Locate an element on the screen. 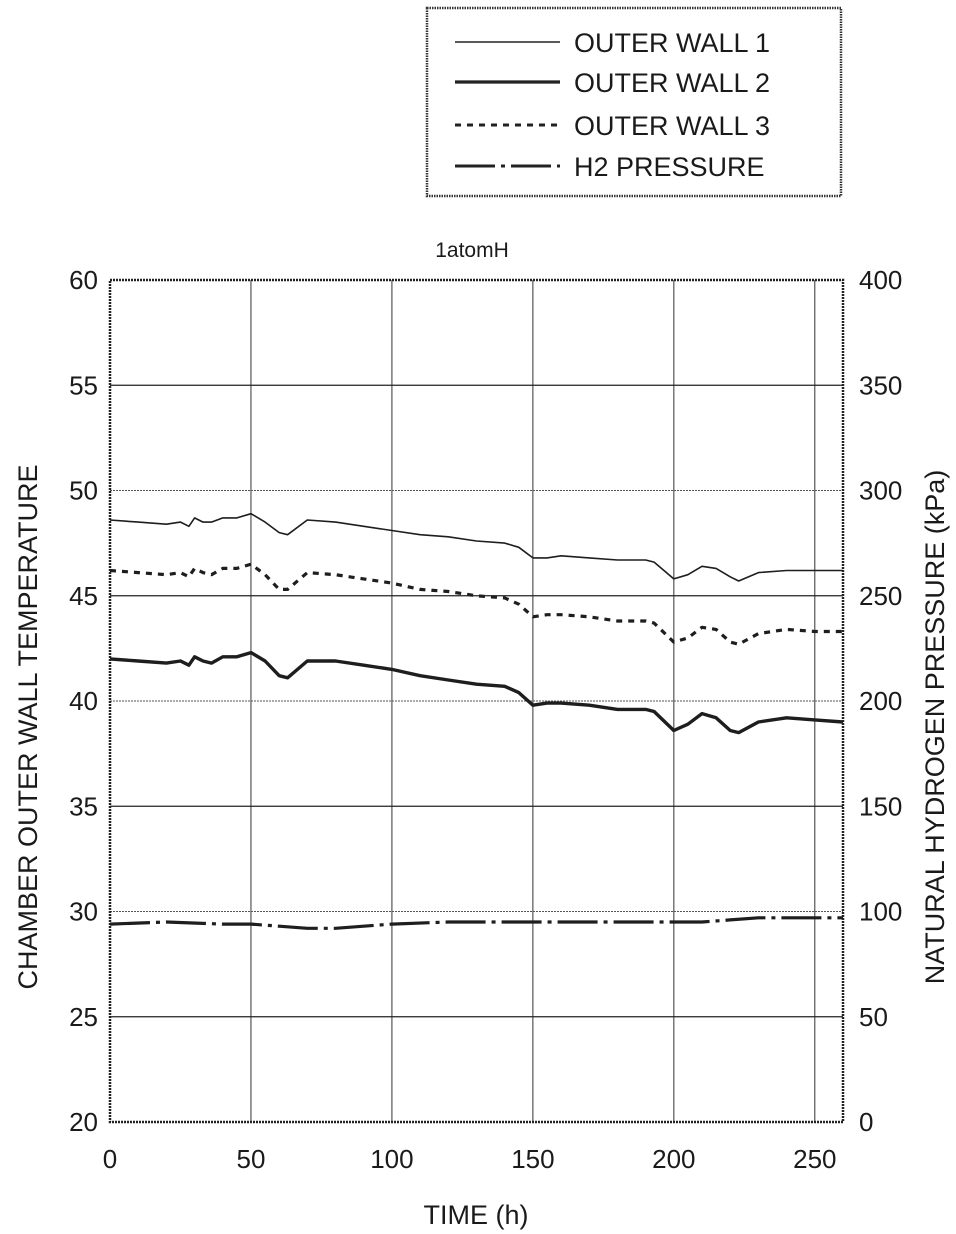  legend-label-outer-wall-1: OUTER WALL 1 is located at coordinates (672, 43).